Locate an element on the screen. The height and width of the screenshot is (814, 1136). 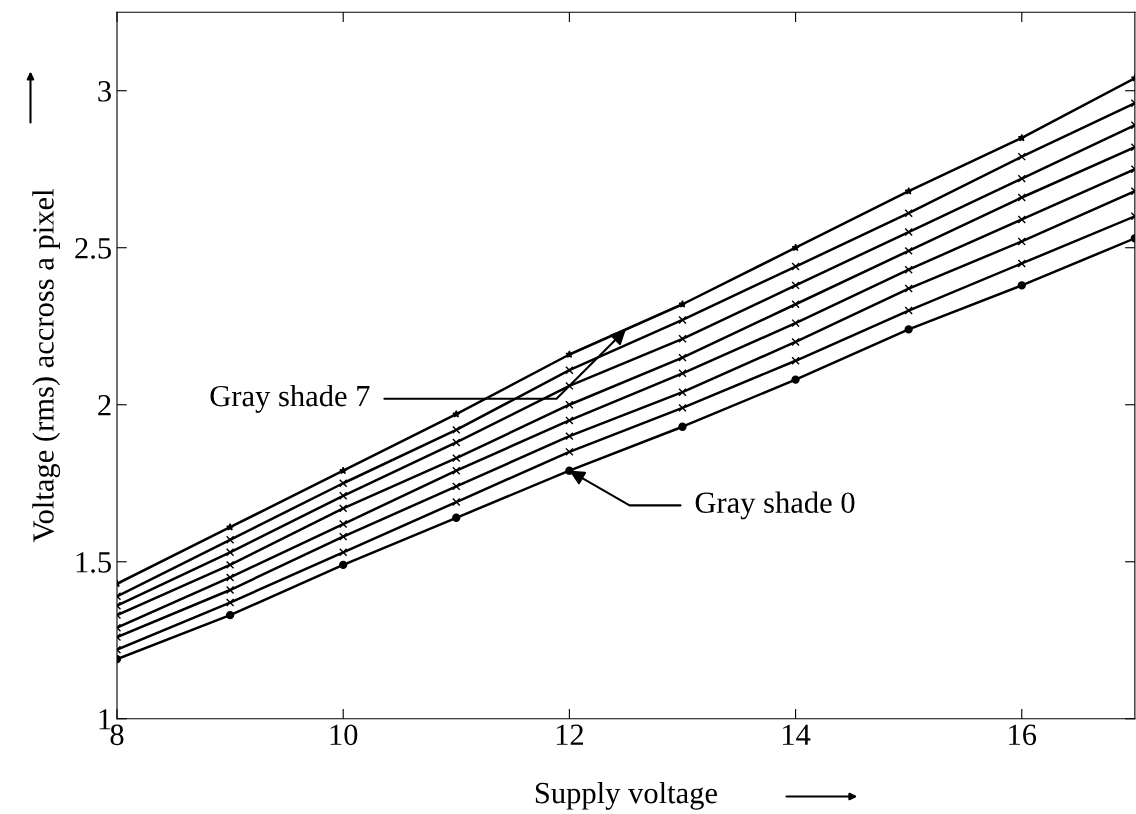
y-tick-label: 1 is located at coordinates (105, 719).